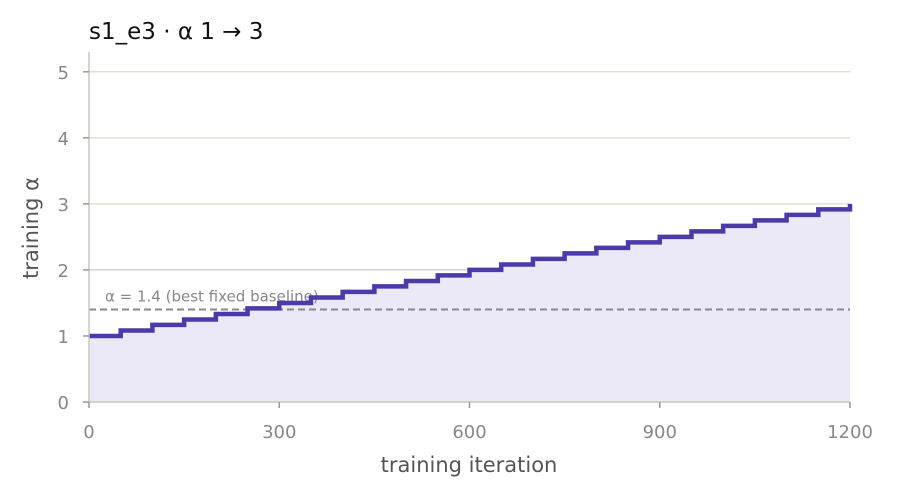 This screenshot has width=898, height=497. Describe the element at coordinates (63, 139) in the screenshot. I see `y-tick-label-4: 4` at that location.